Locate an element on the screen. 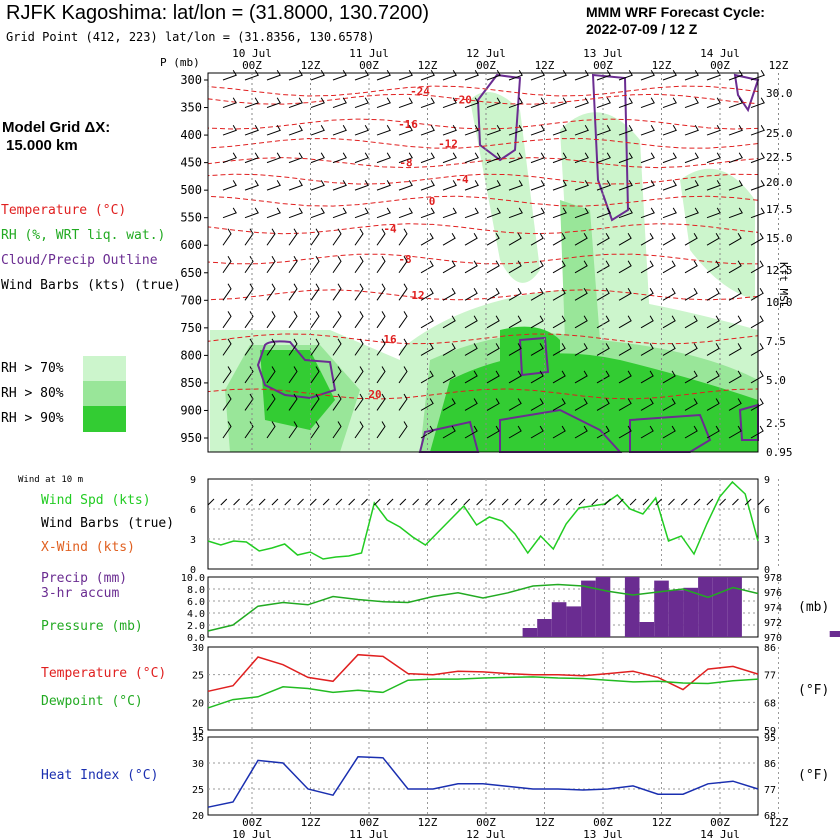 Image resolution: width=840 pixels, height=840 pixels. temp-ftick: 59 is located at coordinates (770, 731).